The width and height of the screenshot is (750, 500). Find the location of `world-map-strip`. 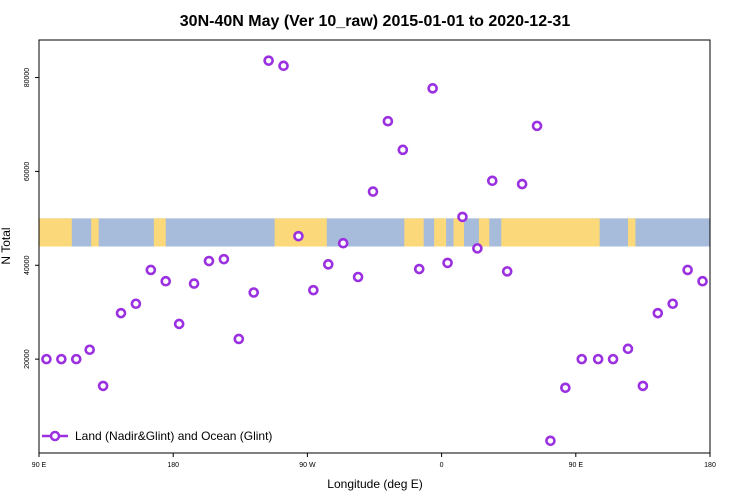

world-map-strip is located at coordinates (374, 232).